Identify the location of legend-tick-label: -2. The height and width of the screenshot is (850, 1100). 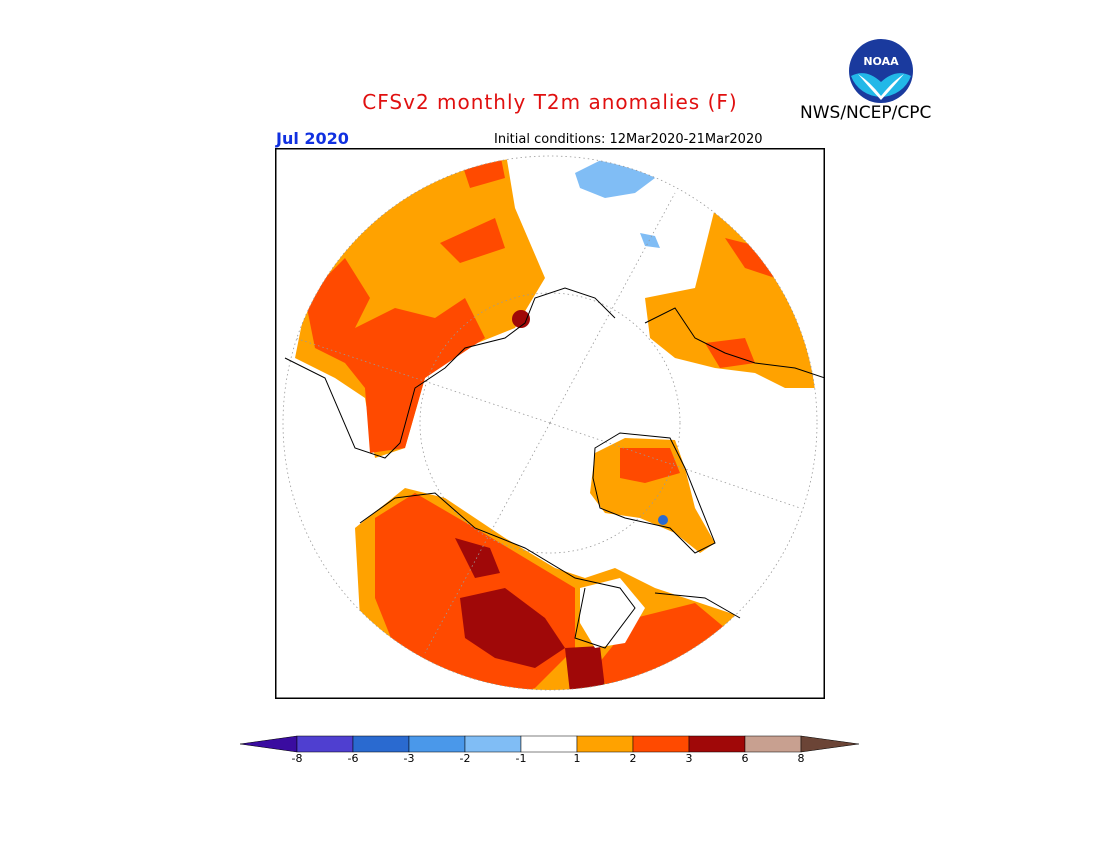
(465, 758).